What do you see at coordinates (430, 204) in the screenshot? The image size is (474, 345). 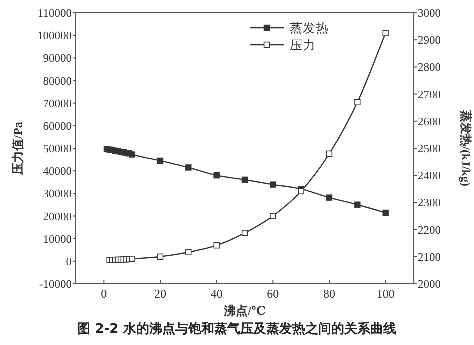 I see `y2-tick-label: 2300` at bounding box center [430, 204].